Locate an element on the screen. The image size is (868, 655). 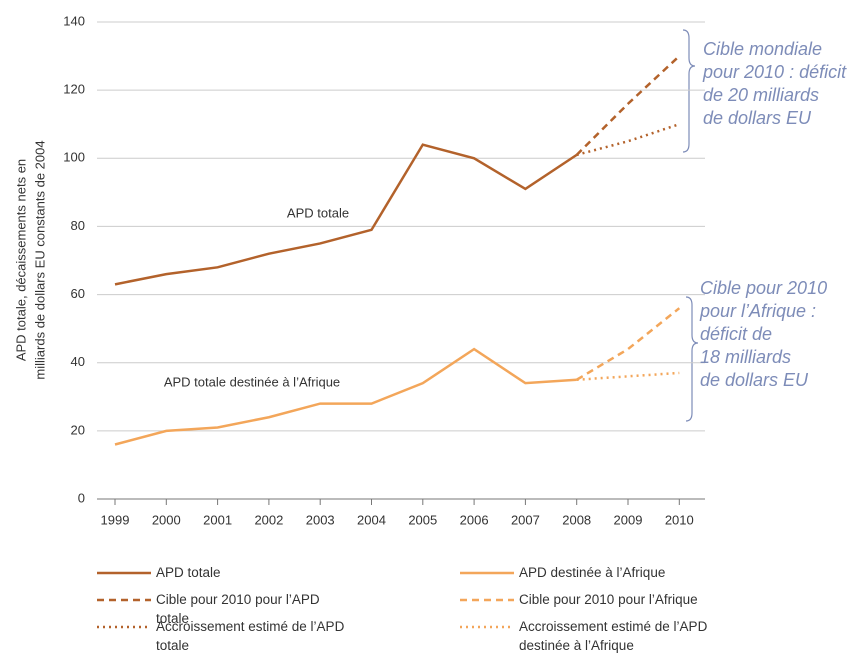
annotation-line: pour 2010 : déficit is located at coordinates (774, 72).